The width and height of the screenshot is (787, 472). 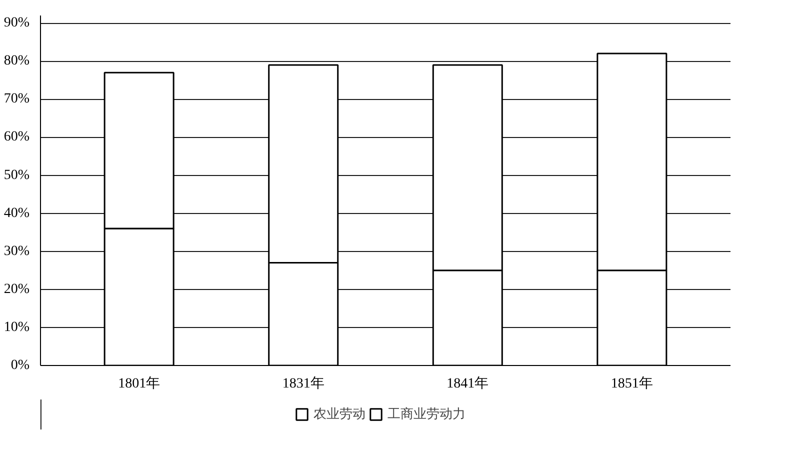 What do you see at coordinates (17, 23) in the screenshot?
I see `y-tick-label: 90%` at bounding box center [17, 23].